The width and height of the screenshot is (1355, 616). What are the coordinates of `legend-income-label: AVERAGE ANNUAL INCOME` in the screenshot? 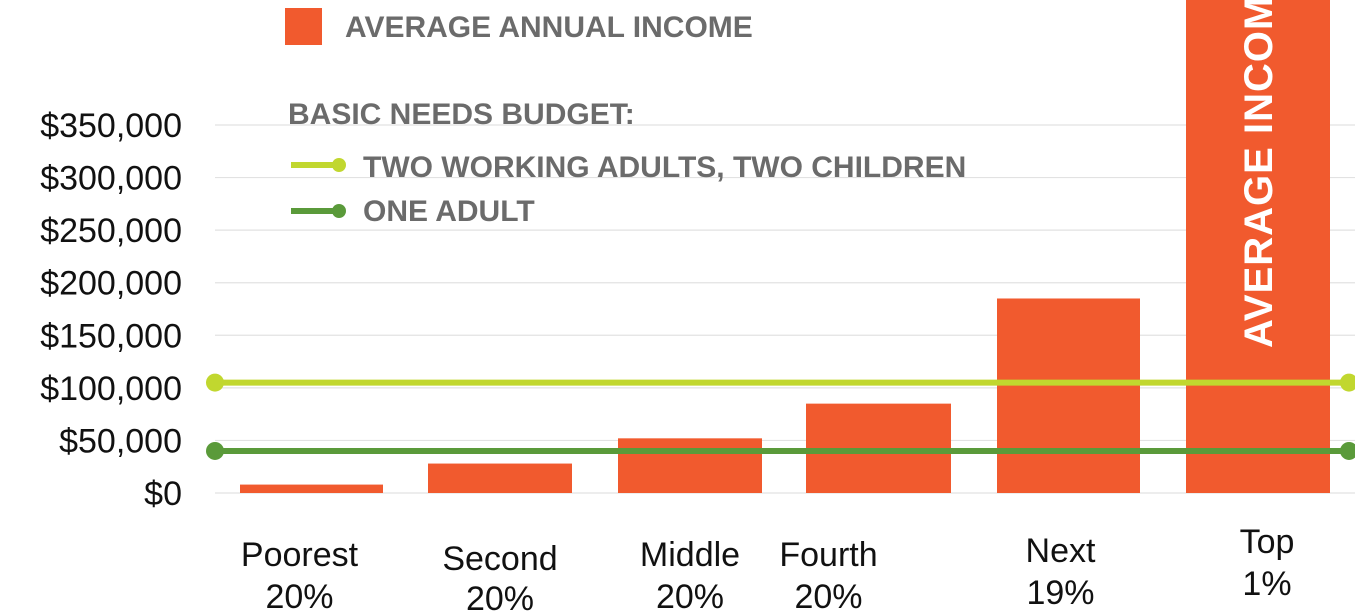 It's located at (549, 27).